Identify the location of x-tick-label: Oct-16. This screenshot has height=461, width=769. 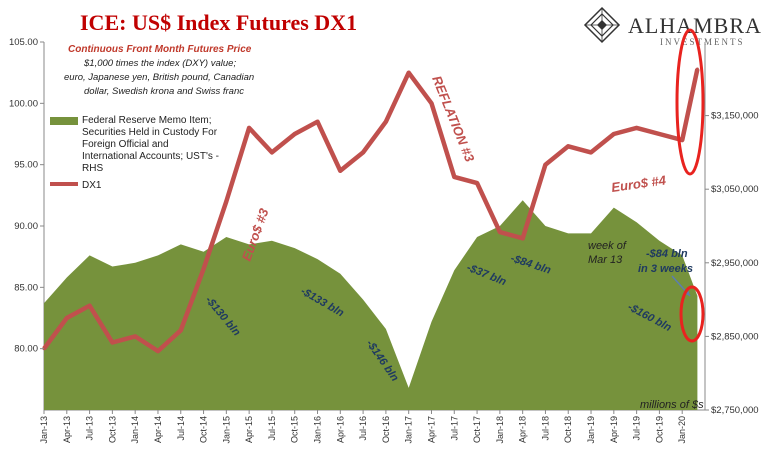
(386, 429).